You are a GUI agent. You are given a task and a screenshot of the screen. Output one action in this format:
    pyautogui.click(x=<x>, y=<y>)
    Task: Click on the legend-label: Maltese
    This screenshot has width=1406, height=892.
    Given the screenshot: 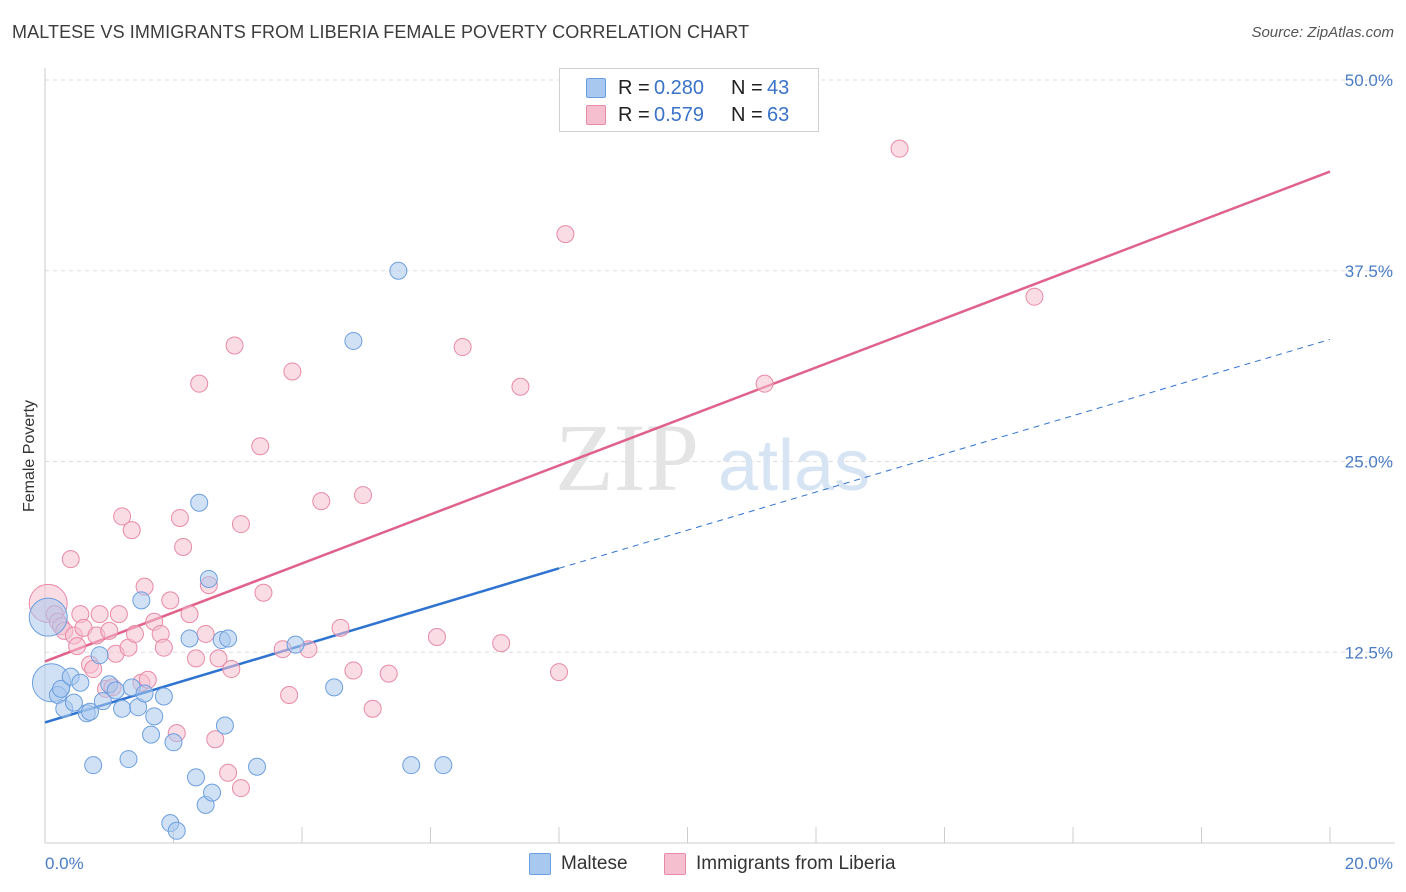 What is the action you would take?
    pyautogui.click(x=594, y=863)
    